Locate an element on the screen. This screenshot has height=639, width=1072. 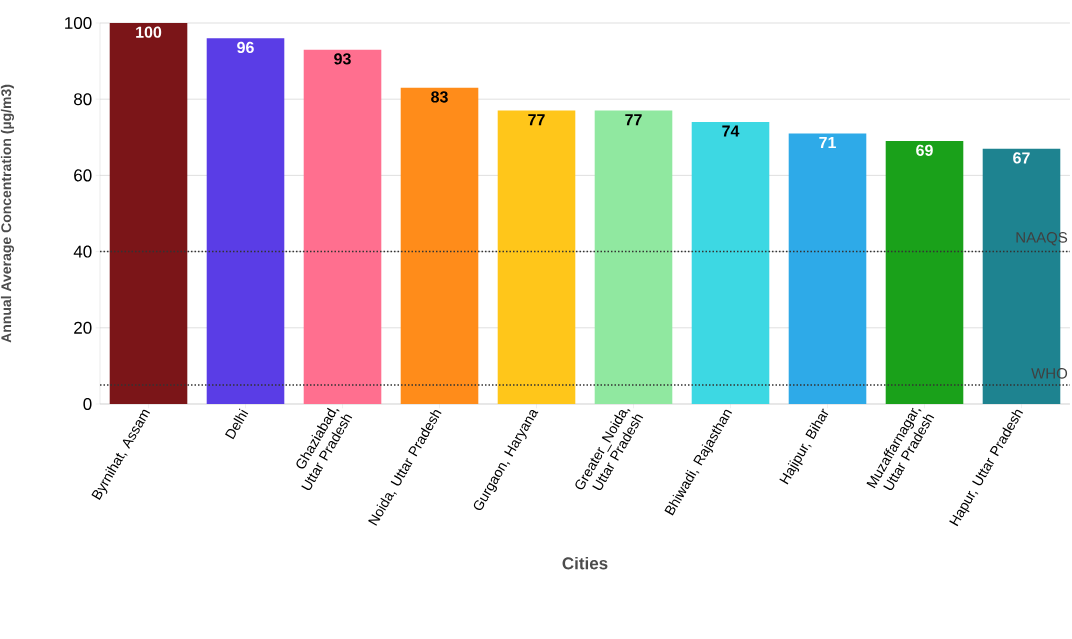
data-label: 69 is located at coordinates (924, 150).